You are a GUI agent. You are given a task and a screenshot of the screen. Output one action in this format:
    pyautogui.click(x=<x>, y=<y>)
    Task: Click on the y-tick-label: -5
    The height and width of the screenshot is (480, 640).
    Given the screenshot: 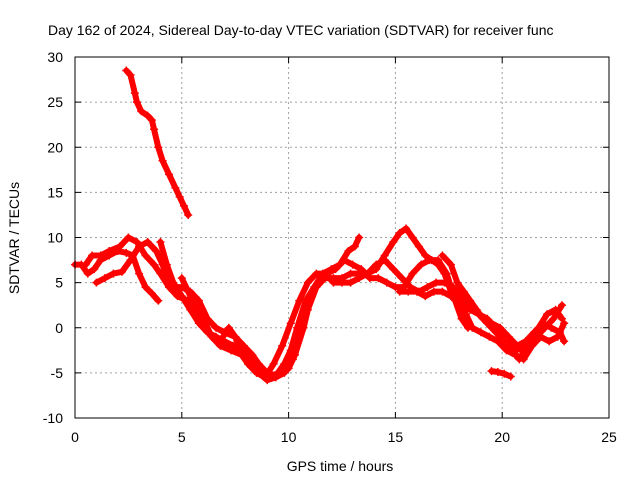 What is the action you would take?
    pyautogui.click(x=57, y=373)
    